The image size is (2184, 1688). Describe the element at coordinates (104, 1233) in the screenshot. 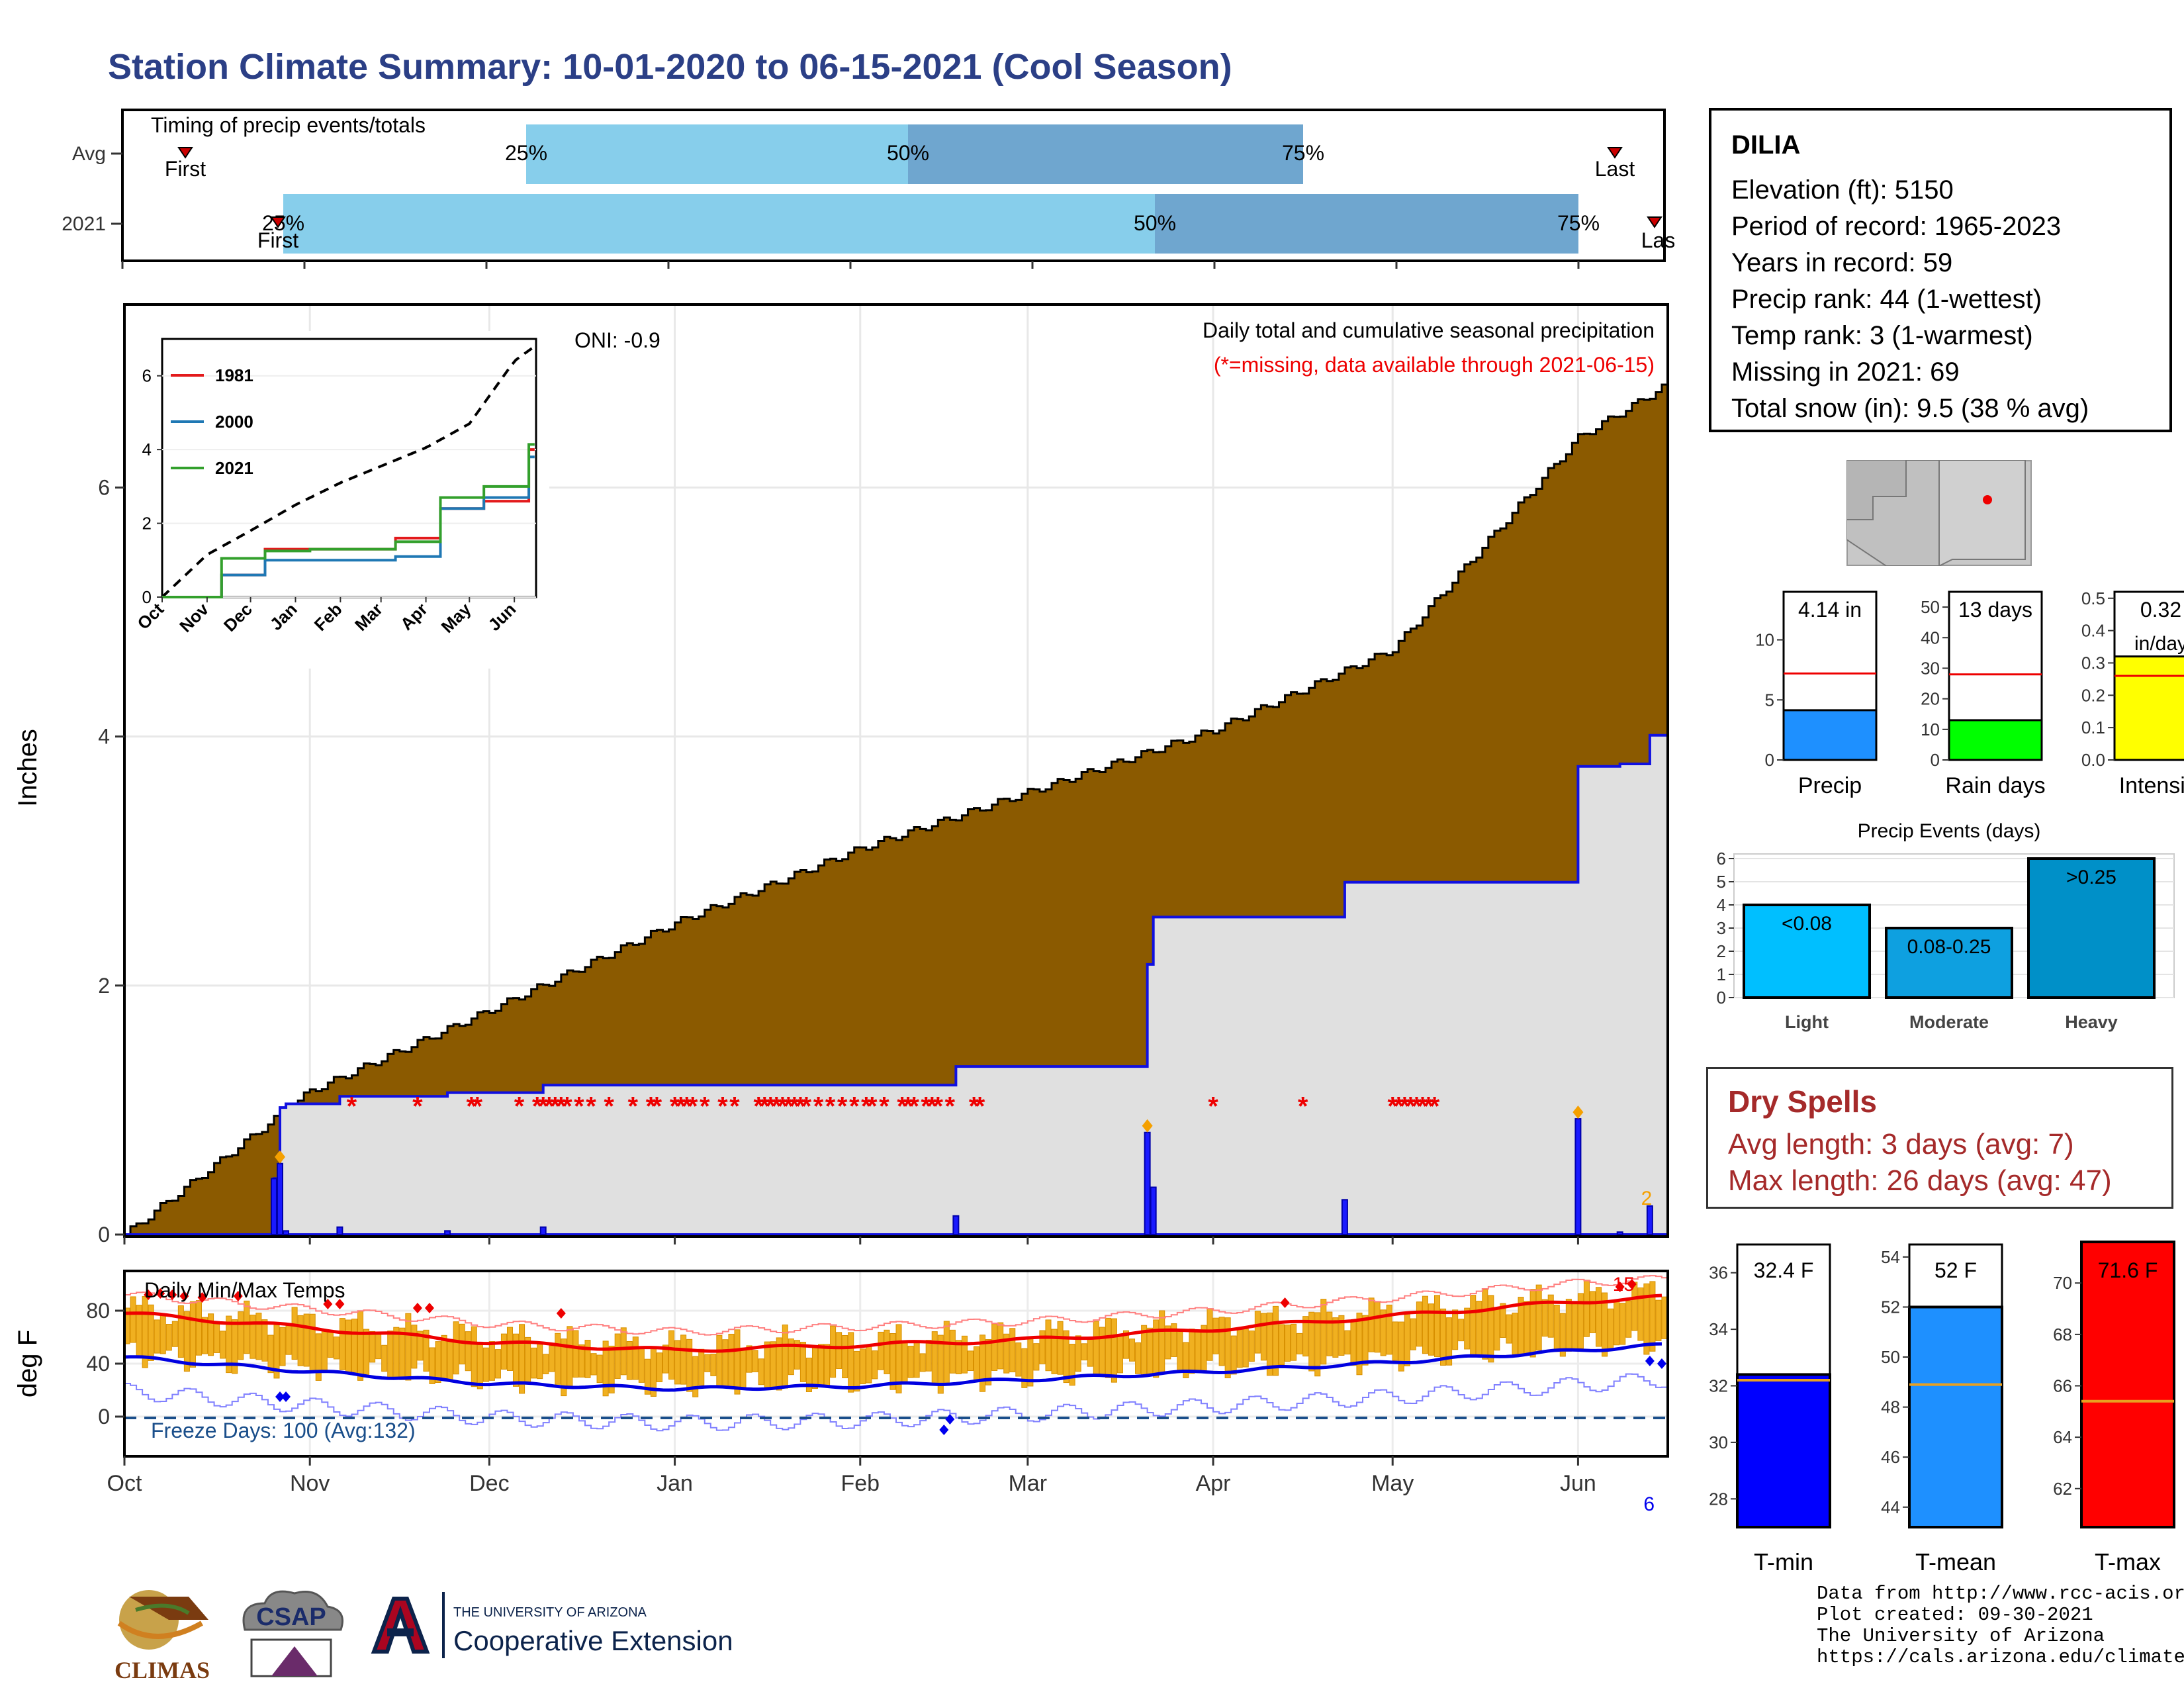

I see `precip-y-tick: 0` at that location.